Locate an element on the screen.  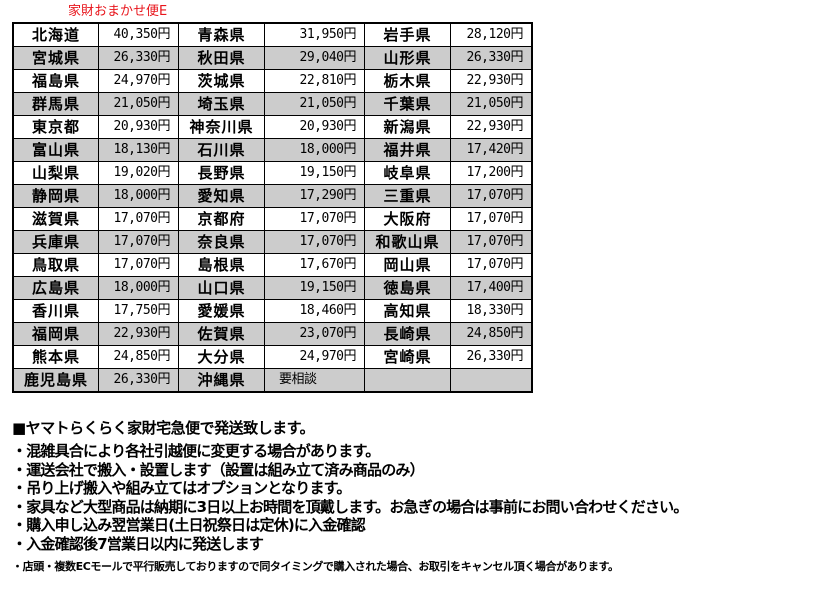
price-cell is located at coordinates (491, 380).